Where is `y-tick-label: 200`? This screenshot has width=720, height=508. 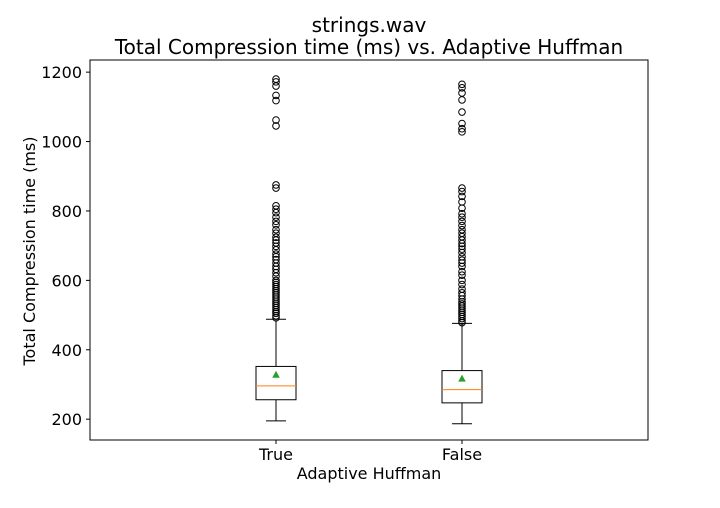
y-tick-label: 200 is located at coordinates (66, 419).